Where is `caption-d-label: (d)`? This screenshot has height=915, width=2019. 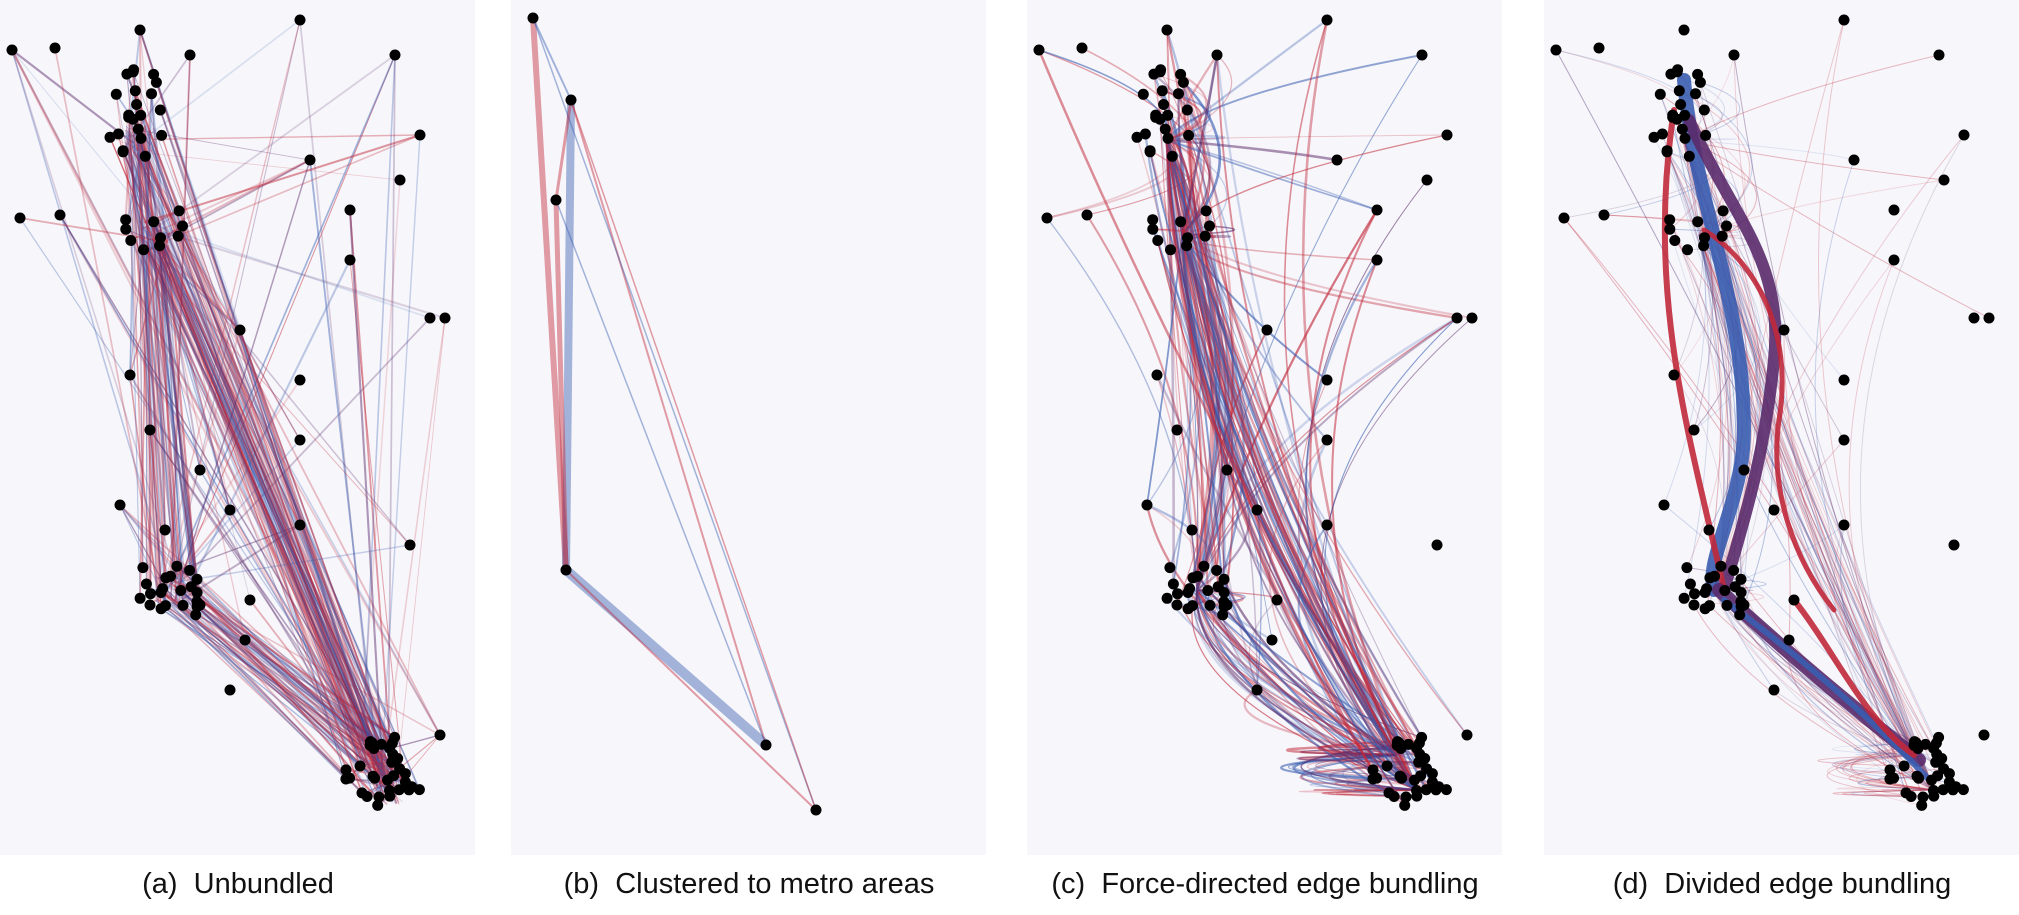
caption-d-label: (d) is located at coordinates (1630, 884).